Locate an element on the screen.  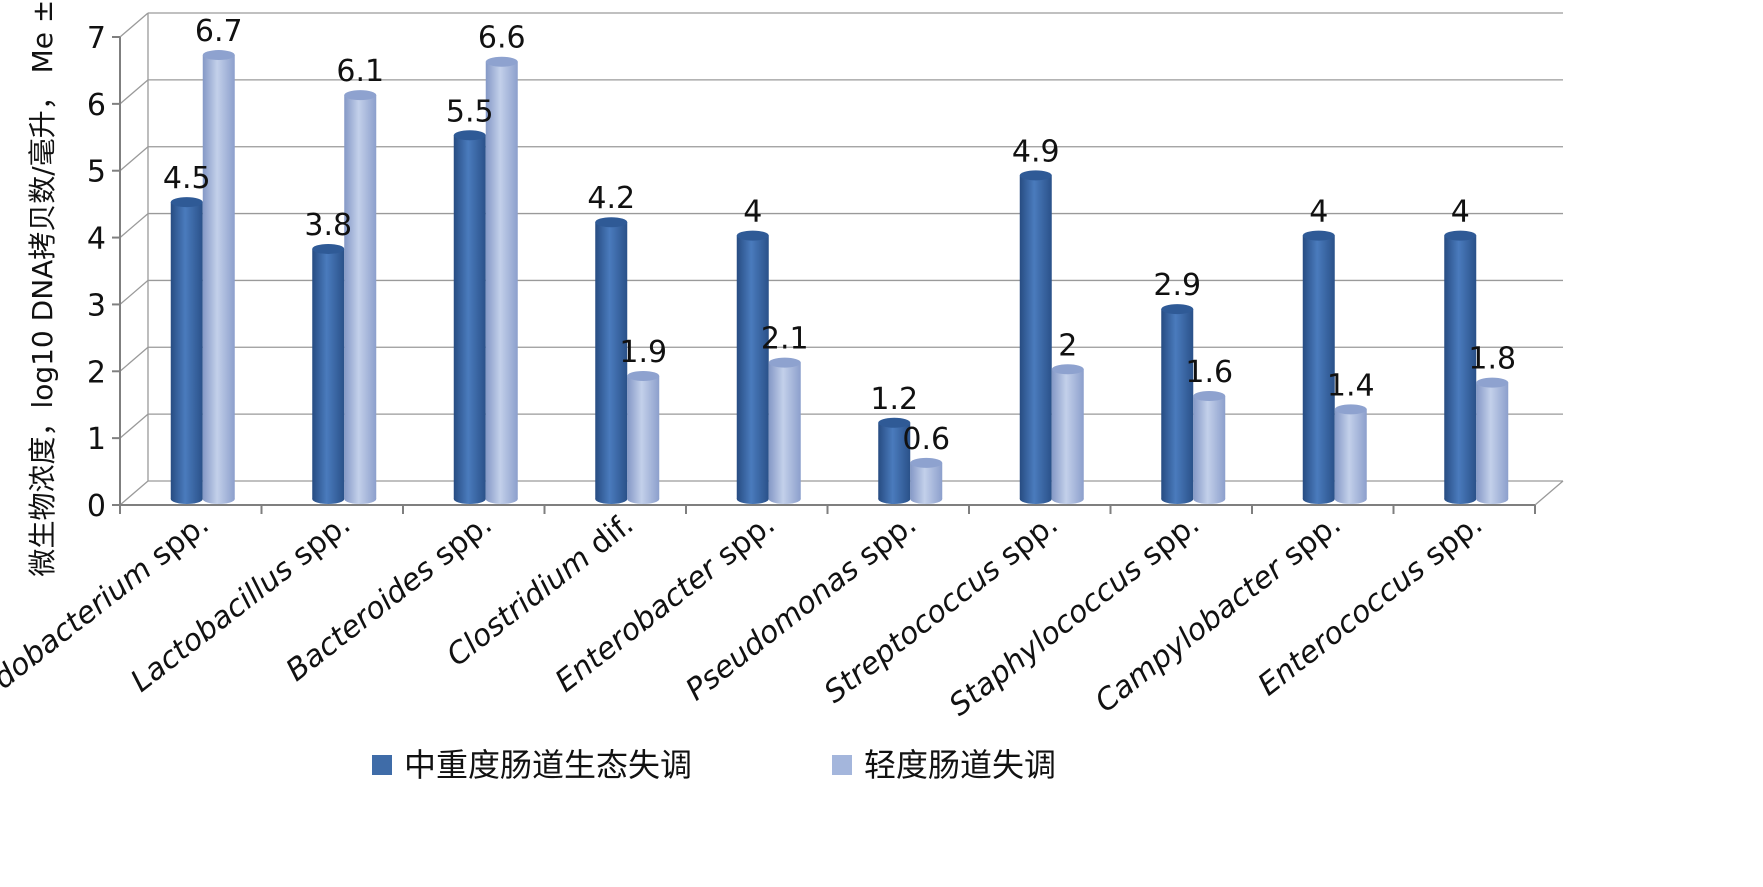
y-tick-label: 5 is located at coordinates (96, 172).